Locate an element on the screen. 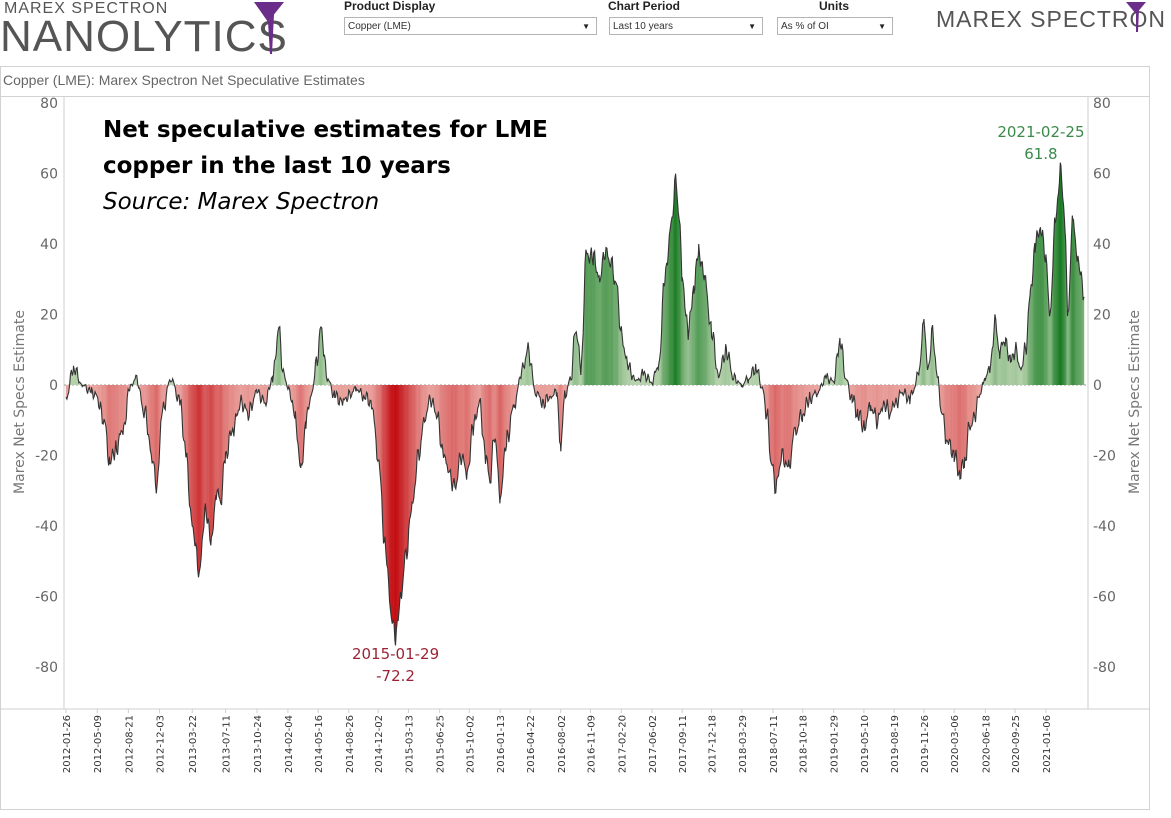  brand-right-text: MAREX SPECTRON is located at coordinates (1051, 19).